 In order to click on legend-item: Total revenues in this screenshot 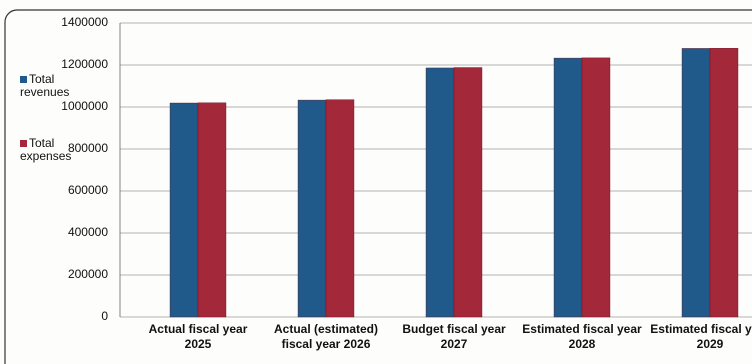, I will do `click(50, 86)`.